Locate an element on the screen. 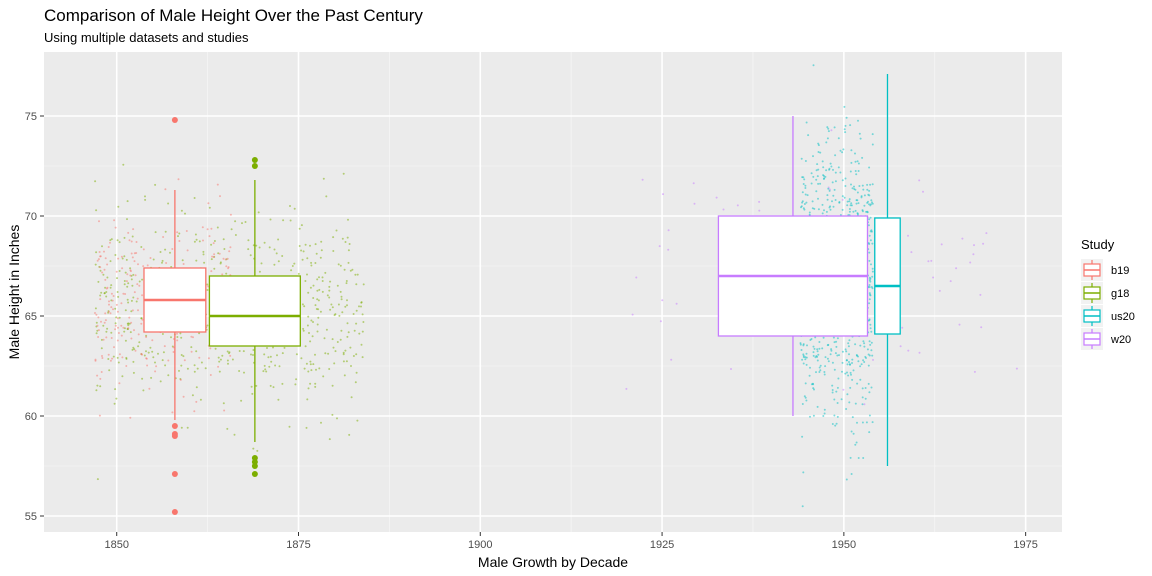  y-tick-label: 70 is located at coordinates (31, 217).